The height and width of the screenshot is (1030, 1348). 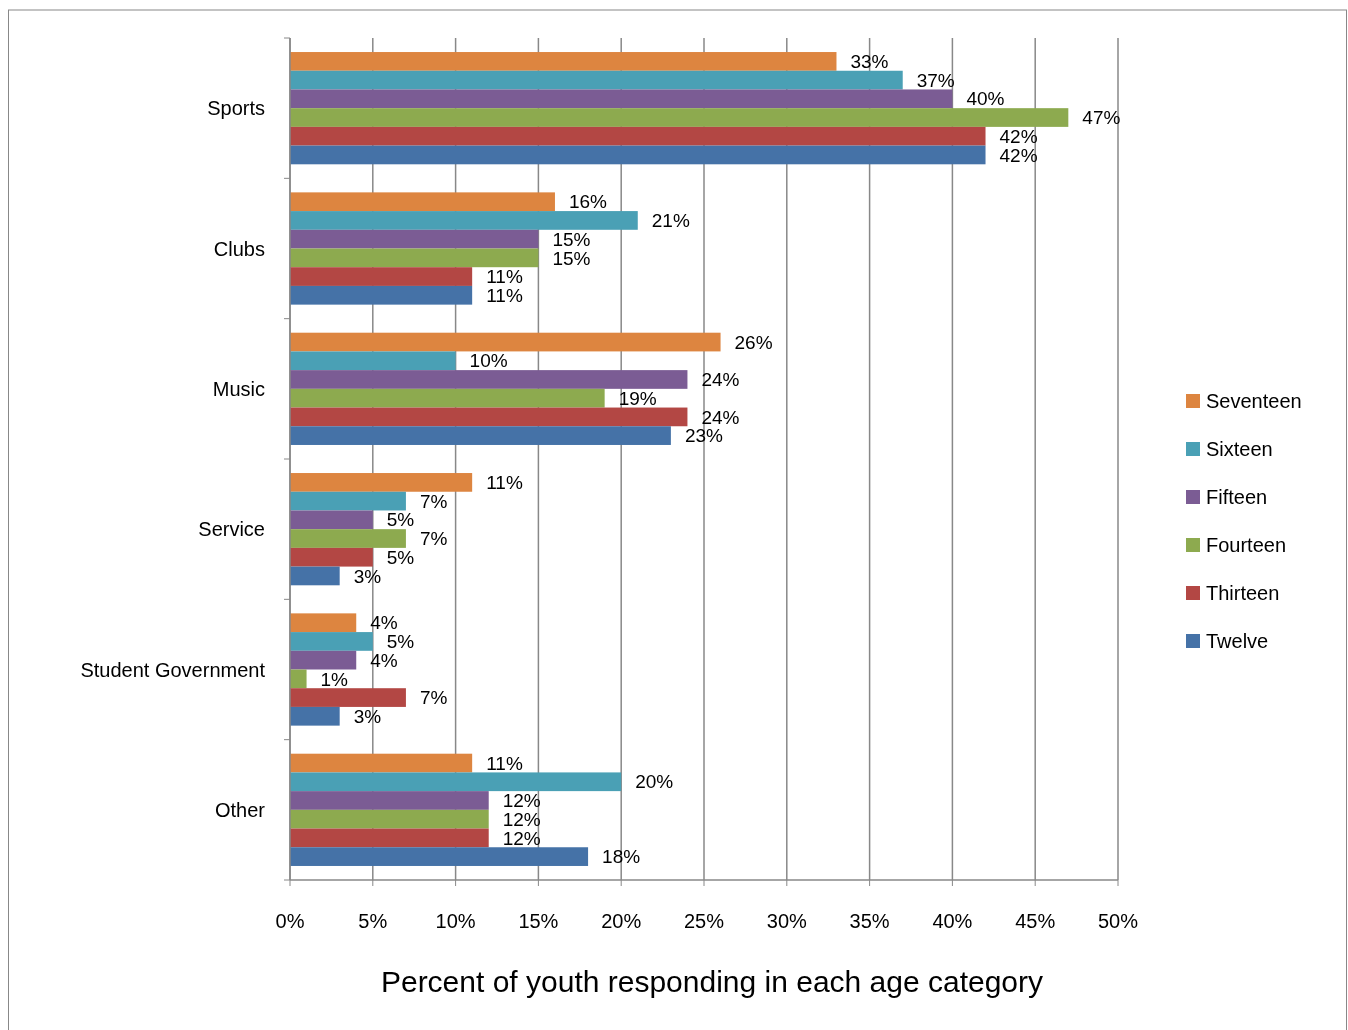 What do you see at coordinates (1035, 921) in the screenshot?
I see `x-tick-label: 45%` at bounding box center [1035, 921].